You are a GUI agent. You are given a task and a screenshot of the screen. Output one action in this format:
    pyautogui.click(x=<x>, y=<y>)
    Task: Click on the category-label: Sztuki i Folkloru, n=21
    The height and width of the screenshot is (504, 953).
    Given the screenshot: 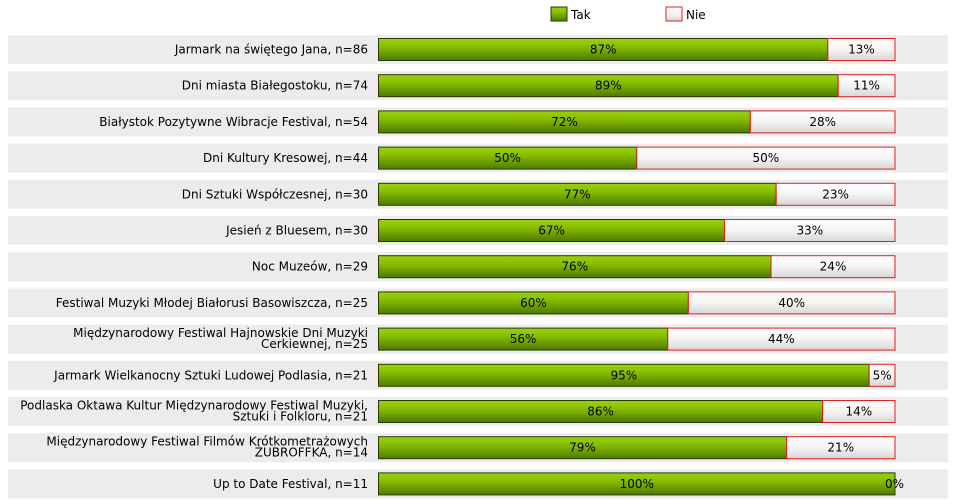 What is the action you would take?
    pyautogui.click(x=300, y=417)
    